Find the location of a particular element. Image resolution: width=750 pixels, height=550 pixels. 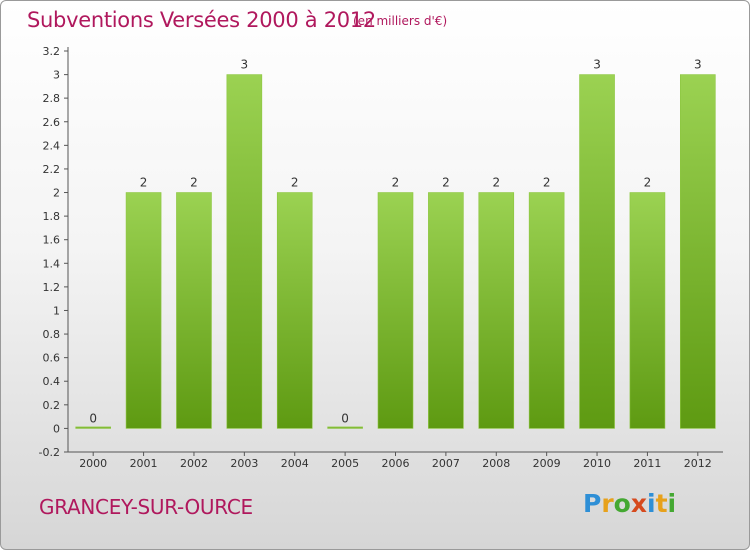

y-tick-label: 2.8 is located at coordinates (52, 98).